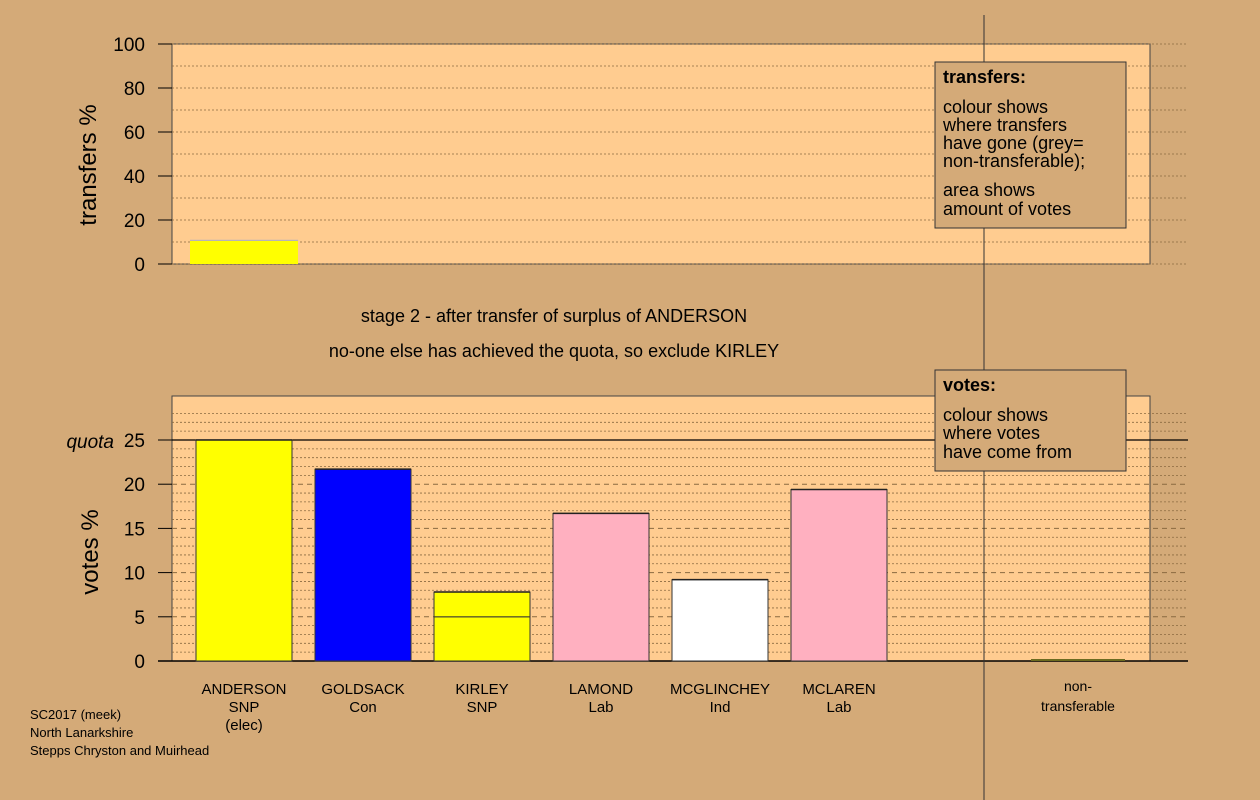  I want to click on transfers-tick-label: 40, so click(134, 177).